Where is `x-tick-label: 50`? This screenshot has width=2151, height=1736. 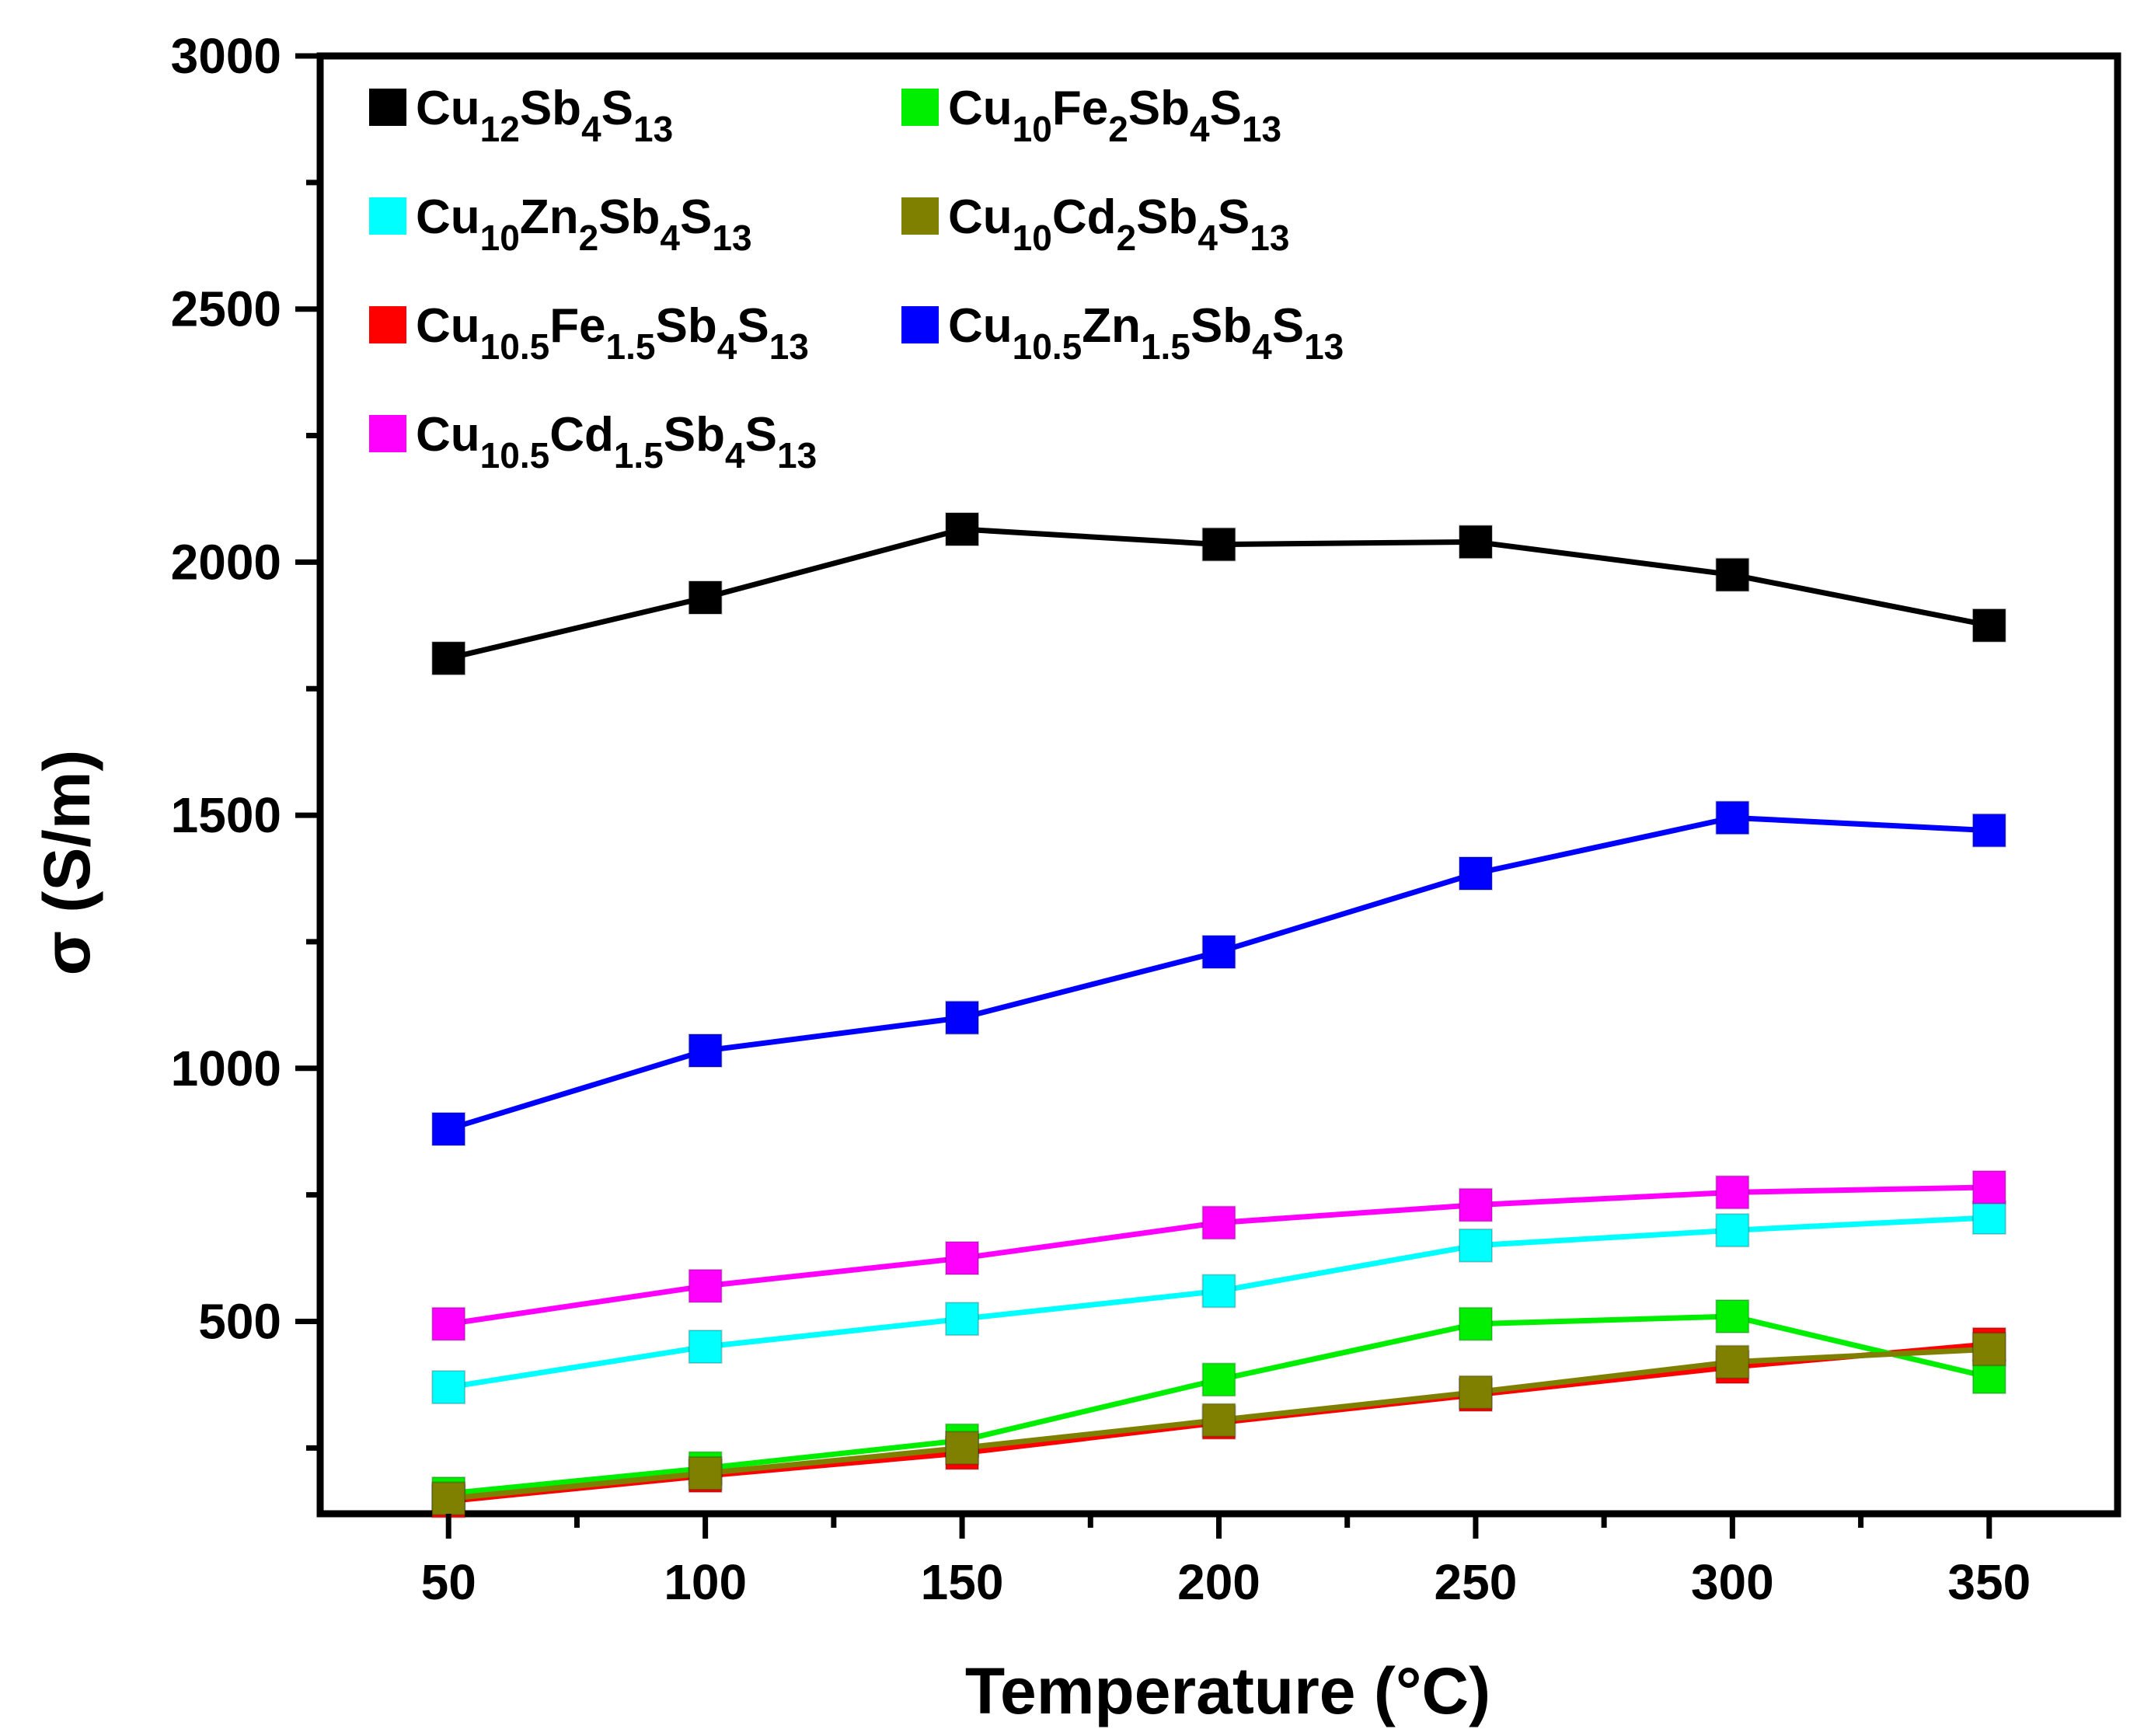 x-tick-label: 50 is located at coordinates (448, 1582).